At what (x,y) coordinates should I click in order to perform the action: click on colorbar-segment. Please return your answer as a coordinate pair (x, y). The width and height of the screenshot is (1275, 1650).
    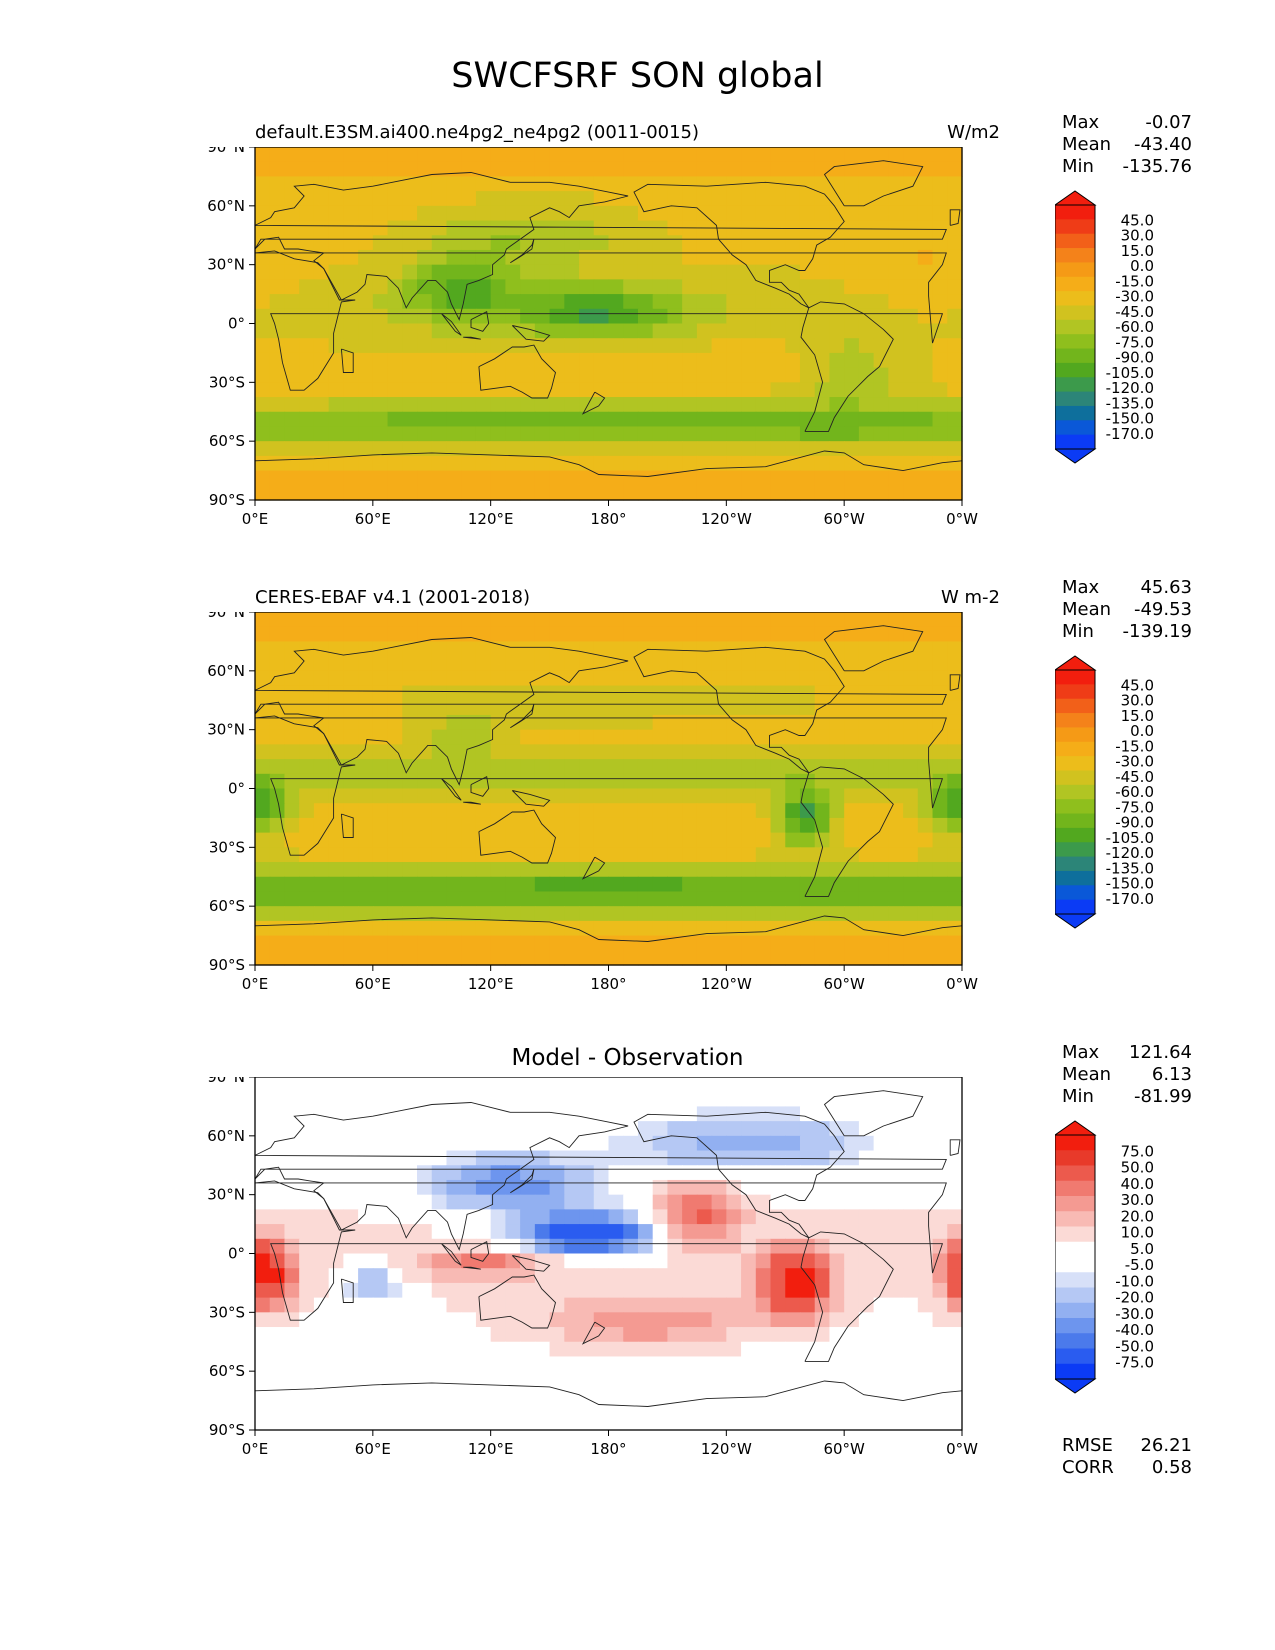
    Looking at the image, I should click on (1075, 1295).